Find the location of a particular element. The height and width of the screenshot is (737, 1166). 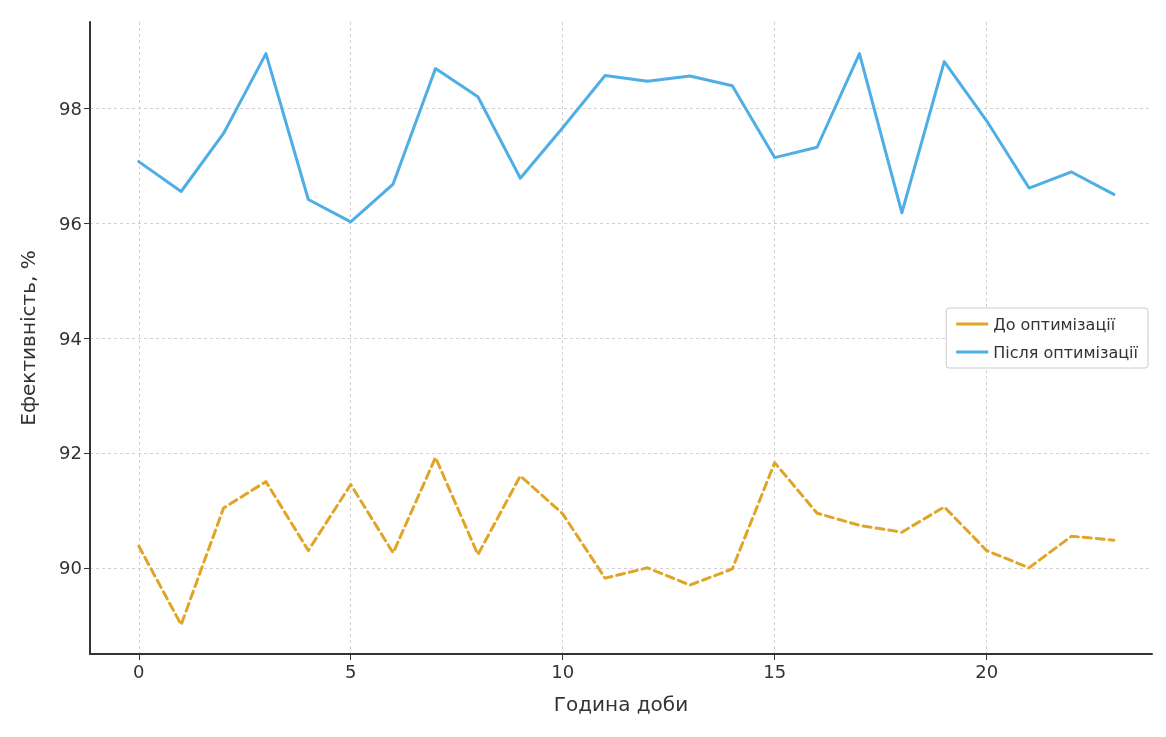

legend-label: Після оптимізації is located at coordinates (1066, 352).